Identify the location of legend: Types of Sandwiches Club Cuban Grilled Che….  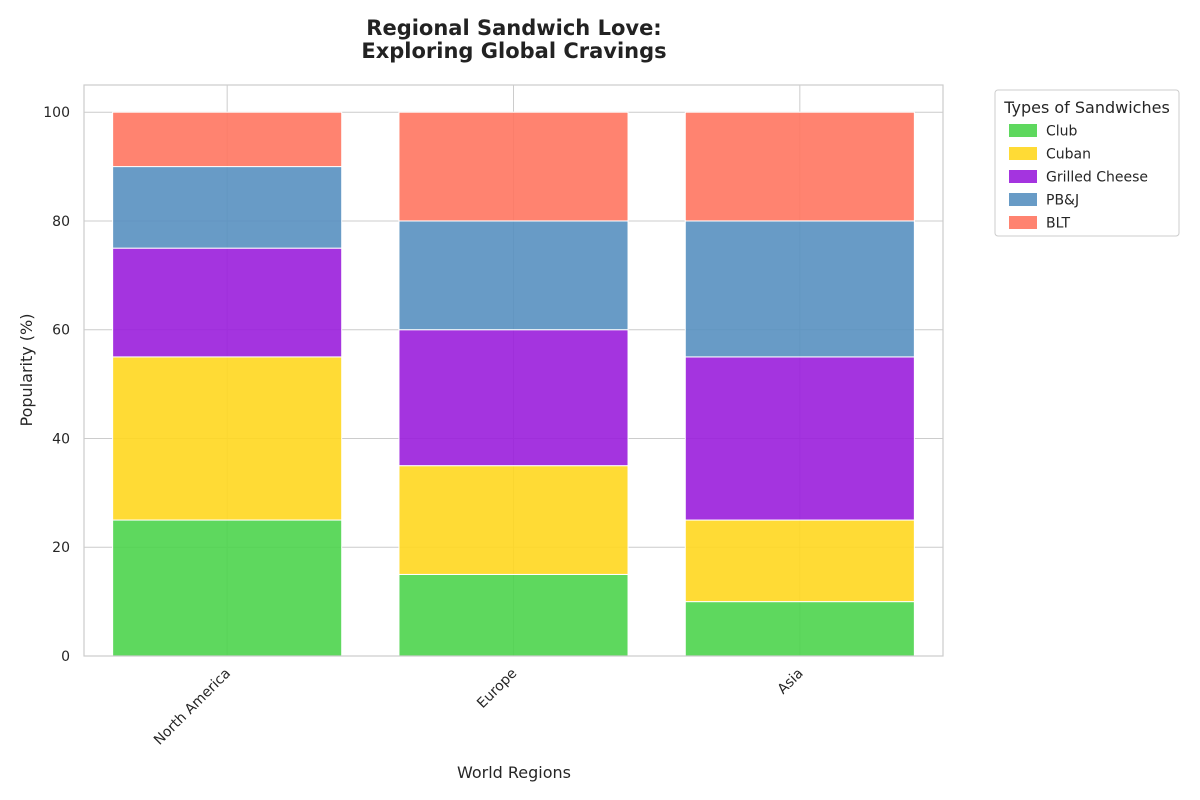
(1087, 163).